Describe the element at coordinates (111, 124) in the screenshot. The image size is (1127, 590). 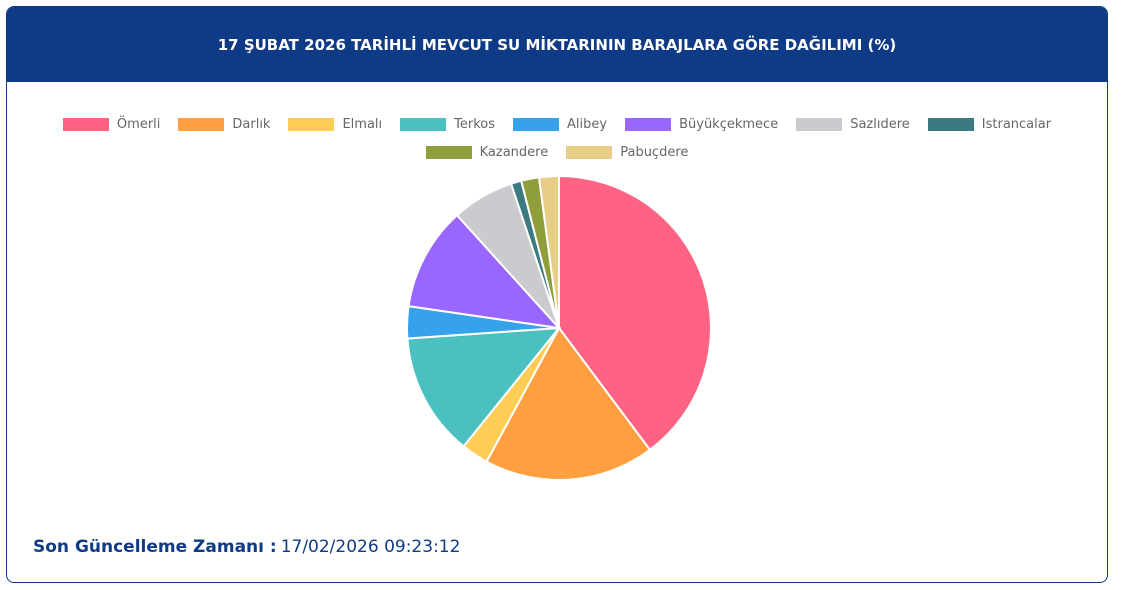
I see `legend-item: Ömerli` at that location.